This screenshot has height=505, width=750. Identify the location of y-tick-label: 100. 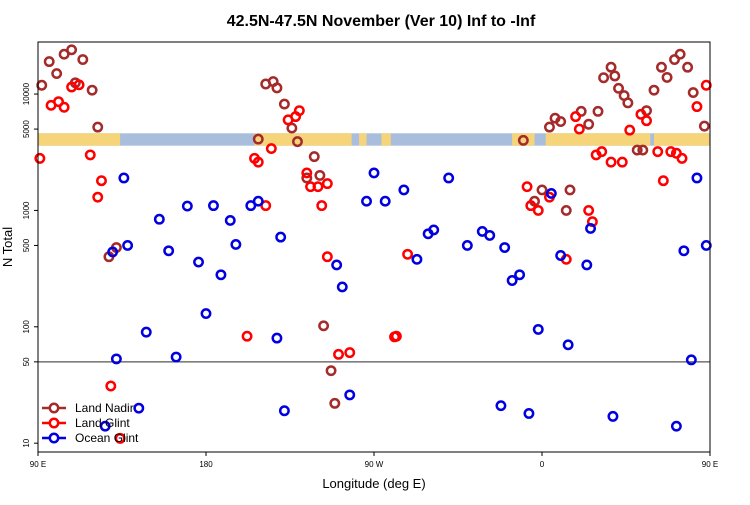
(26, 327).